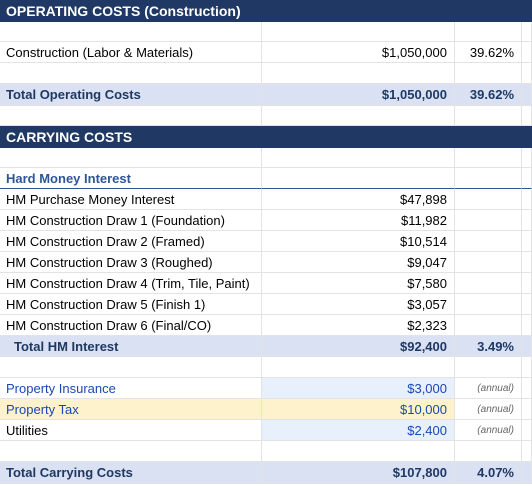  I want to click on total-label: Total Operating Costs, so click(131, 95).